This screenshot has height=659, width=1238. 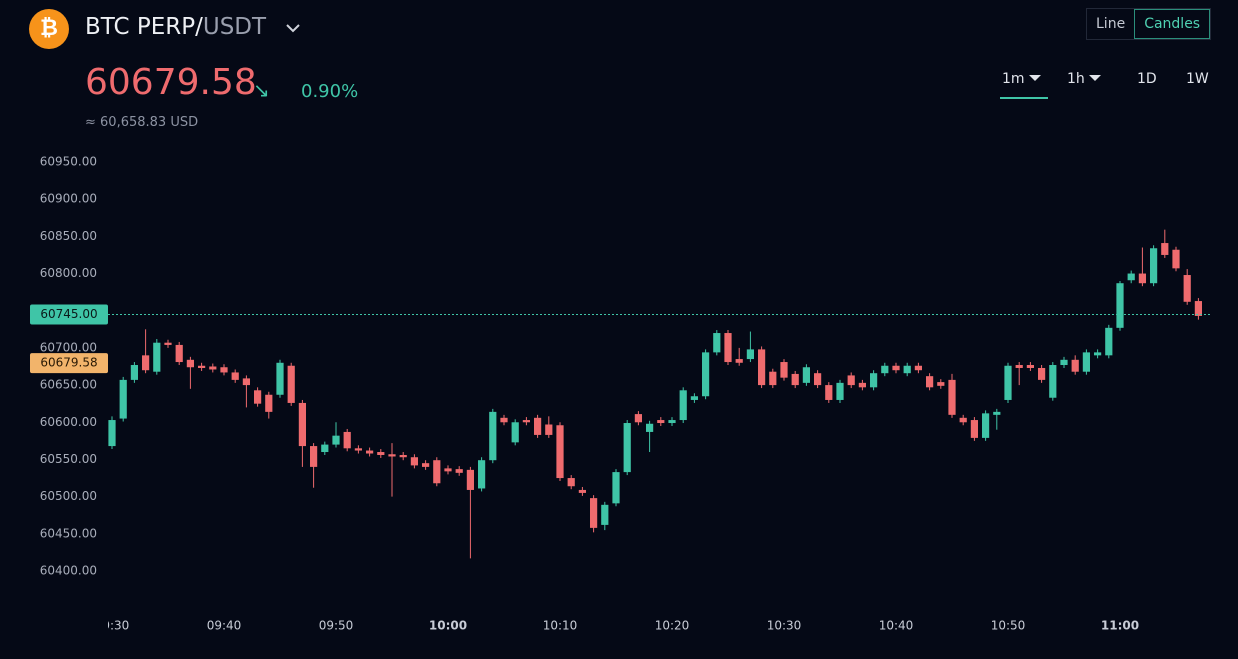 I want to click on mode-button: Line, so click(x=1111, y=24).